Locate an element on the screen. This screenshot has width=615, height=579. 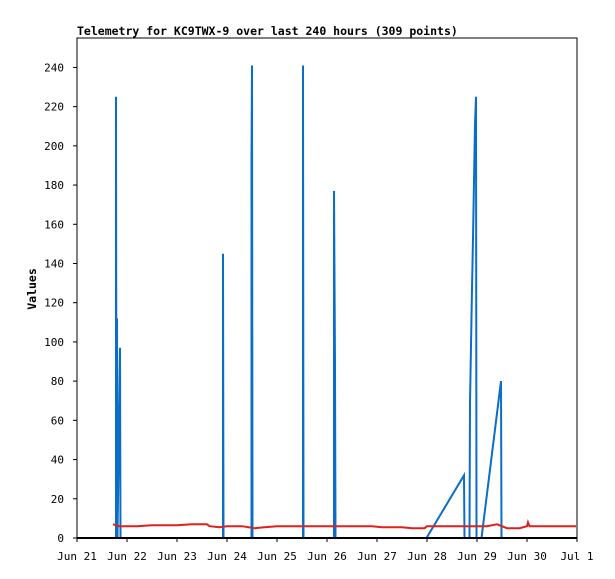
x-tick-label: Jun 26 is located at coordinates (327, 556).